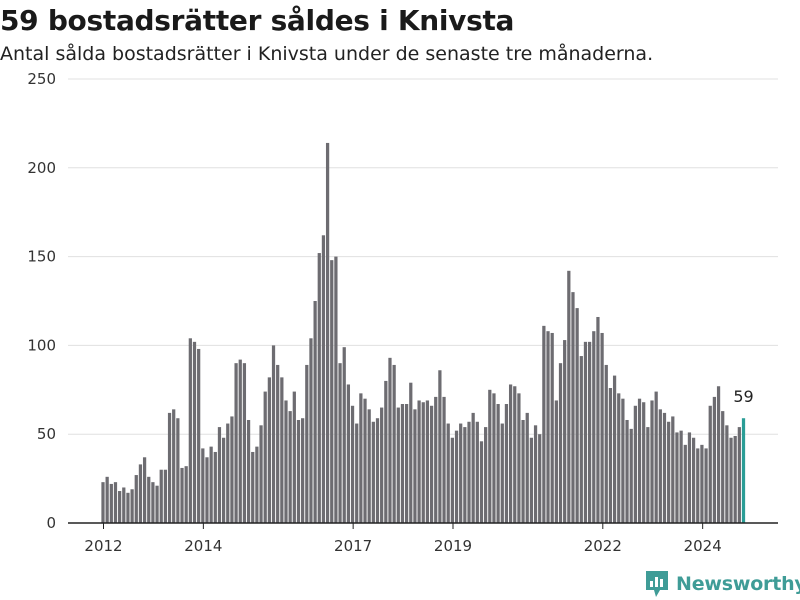 Image resolution: width=800 pixels, height=600 pixels. I want to click on chart-title: 59 bostadsrätter såldes i Knivsta, so click(257, 20).